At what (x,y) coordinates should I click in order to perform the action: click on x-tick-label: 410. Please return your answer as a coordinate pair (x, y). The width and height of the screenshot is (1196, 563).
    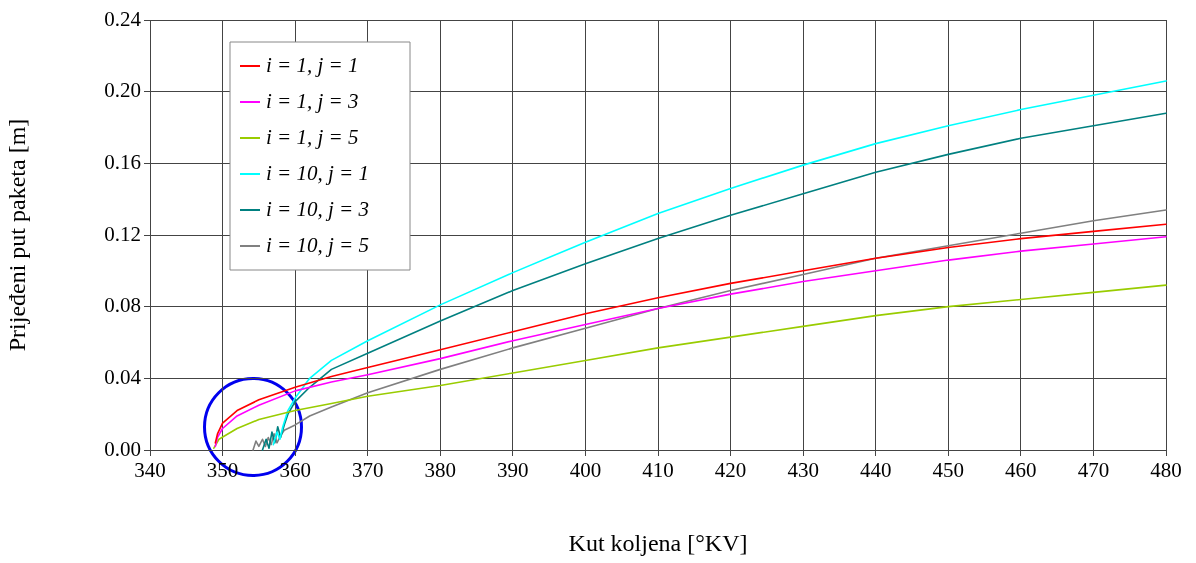
    Looking at the image, I should click on (658, 470).